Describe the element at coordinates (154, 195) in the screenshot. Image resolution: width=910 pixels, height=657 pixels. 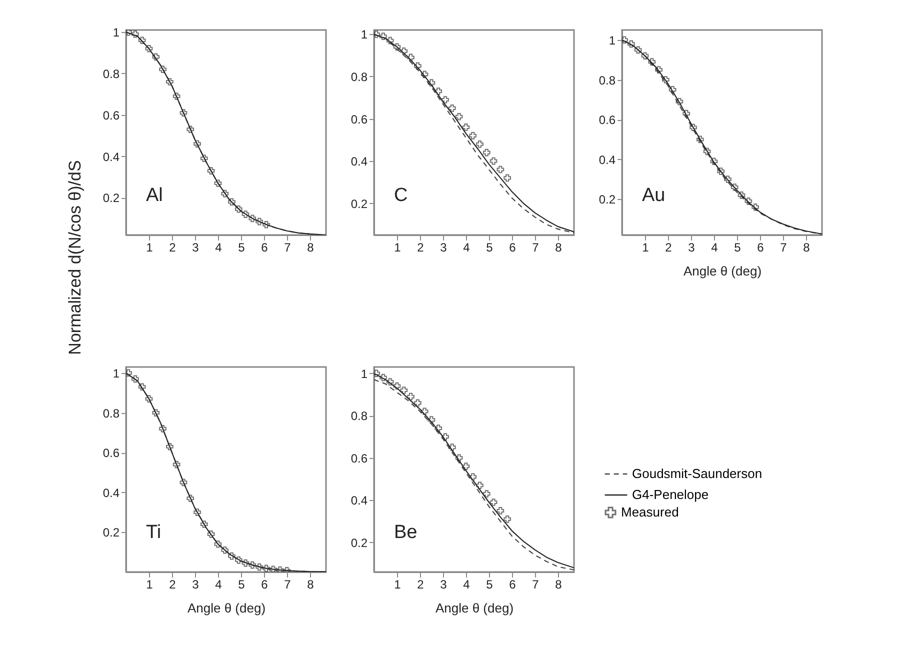
I see `annotation: Al` at that location.